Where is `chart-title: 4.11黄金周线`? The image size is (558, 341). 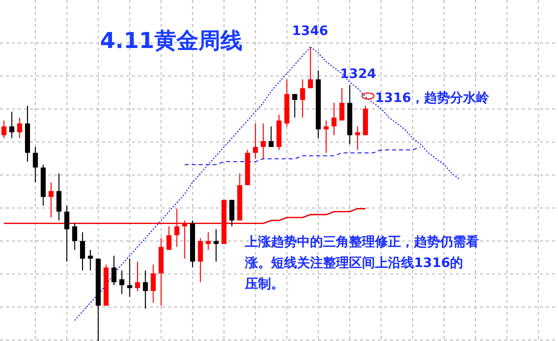
chart-title: 4.11黄金周线 is located at coordinates (171, 41).